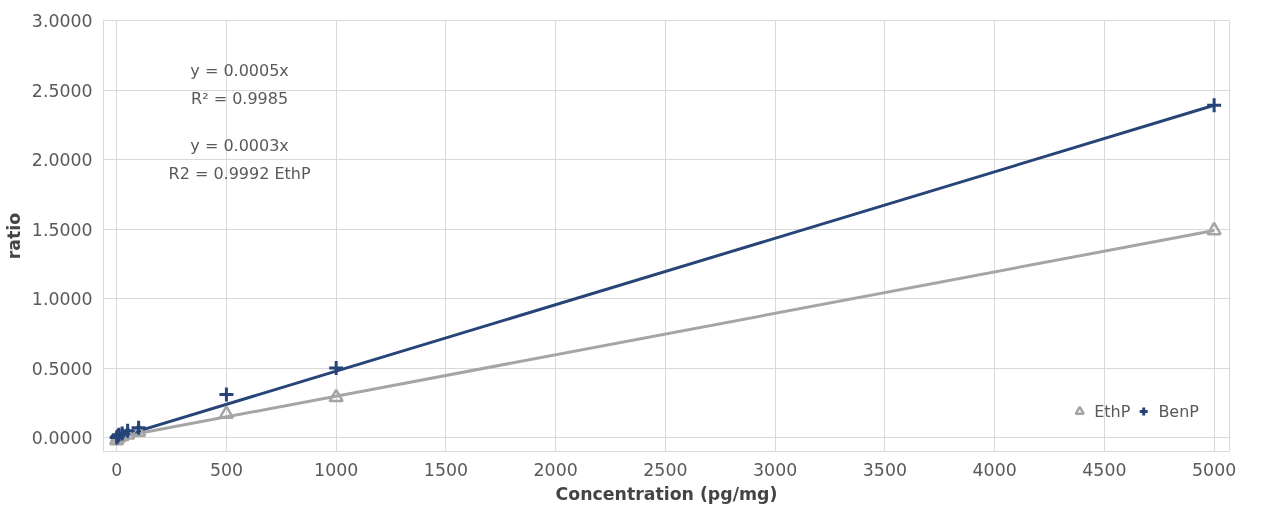  Describe the element at coordinates (1104, 469) in the screenshot. I see `x-tick-label: 4500` at that location.